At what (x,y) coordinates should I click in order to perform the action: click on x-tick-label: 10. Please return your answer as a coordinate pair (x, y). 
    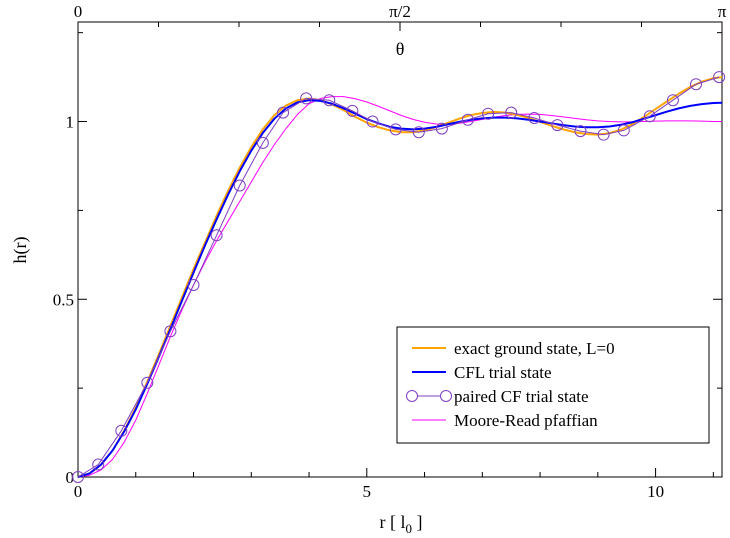
    Looking at the image, I should click on (655, 491).